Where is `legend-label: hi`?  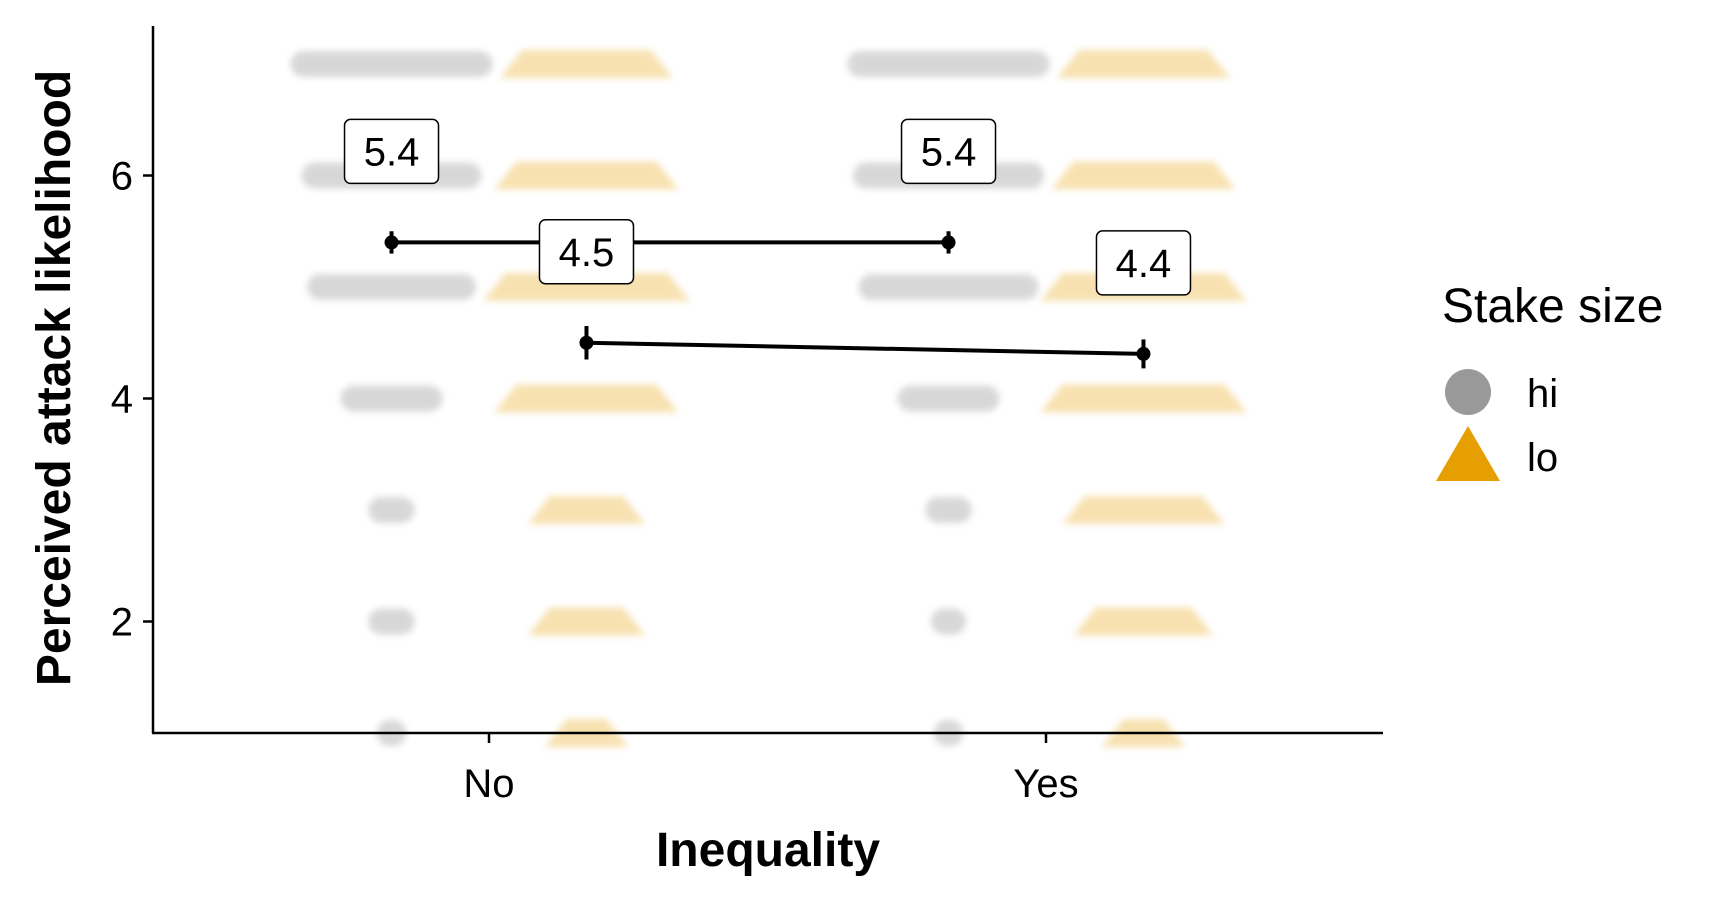
legend-label: hi is located at coordinates (1542, 394).